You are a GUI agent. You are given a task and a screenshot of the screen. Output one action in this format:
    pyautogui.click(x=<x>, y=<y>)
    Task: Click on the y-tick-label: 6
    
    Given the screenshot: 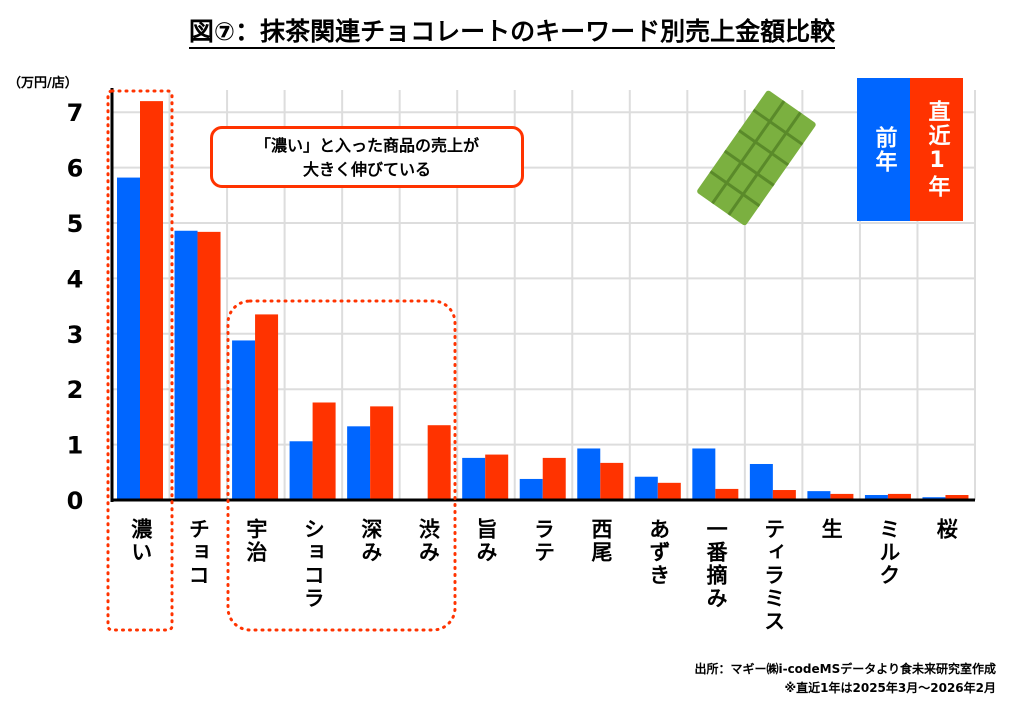 What is the action you would take?
    pyautogui.click(x=75, y=169)
    